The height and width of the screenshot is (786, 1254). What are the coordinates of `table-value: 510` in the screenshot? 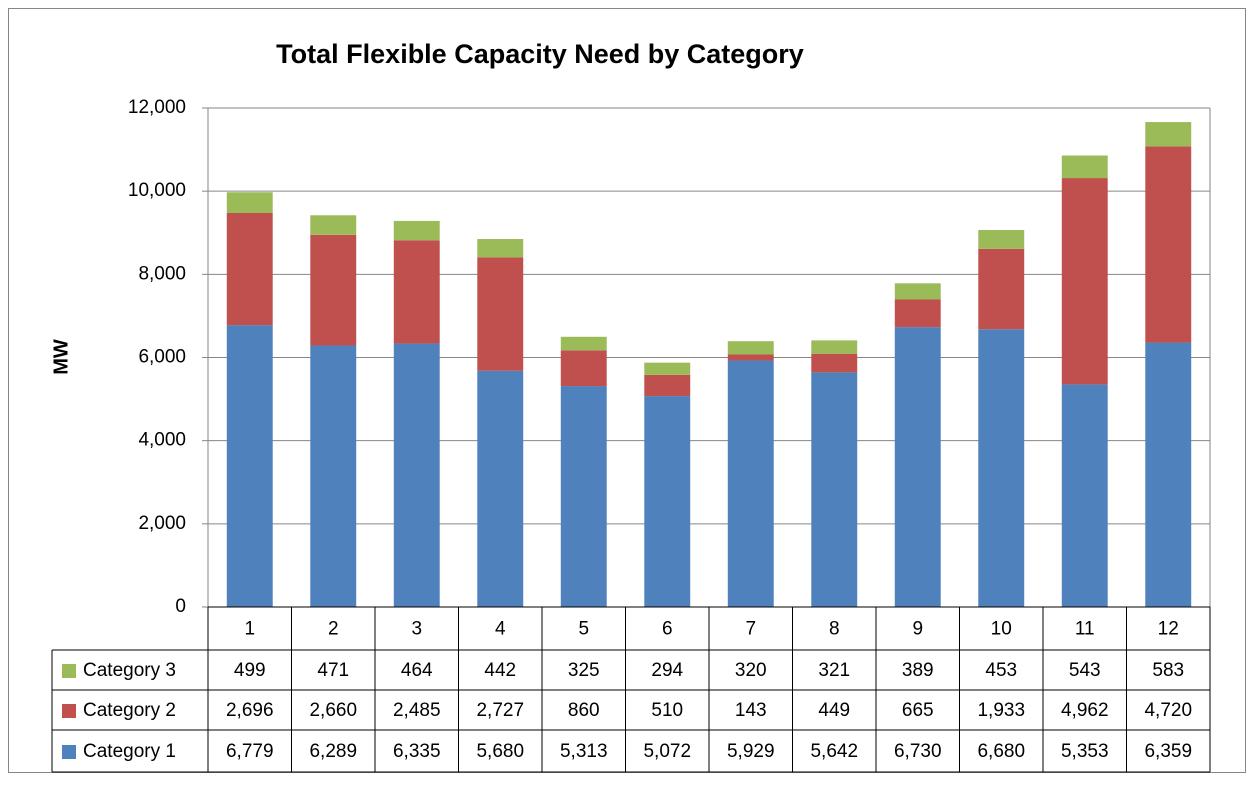 It's located at (667, 710).